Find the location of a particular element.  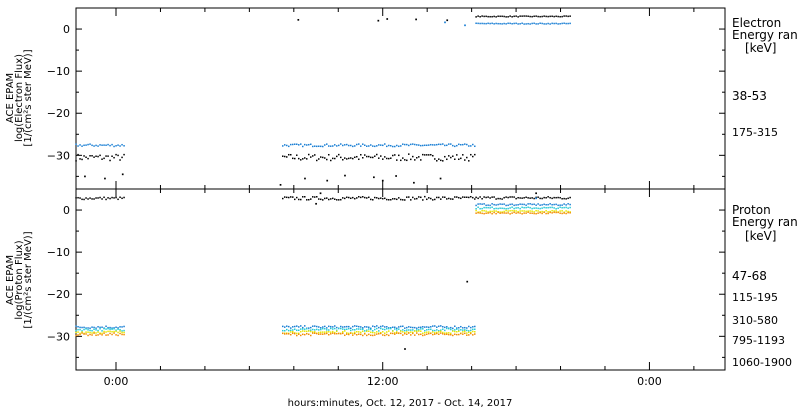

electron-ylabel-line-3: [1/(cm²s ster MeV)] is located at coordinates (28, 97).